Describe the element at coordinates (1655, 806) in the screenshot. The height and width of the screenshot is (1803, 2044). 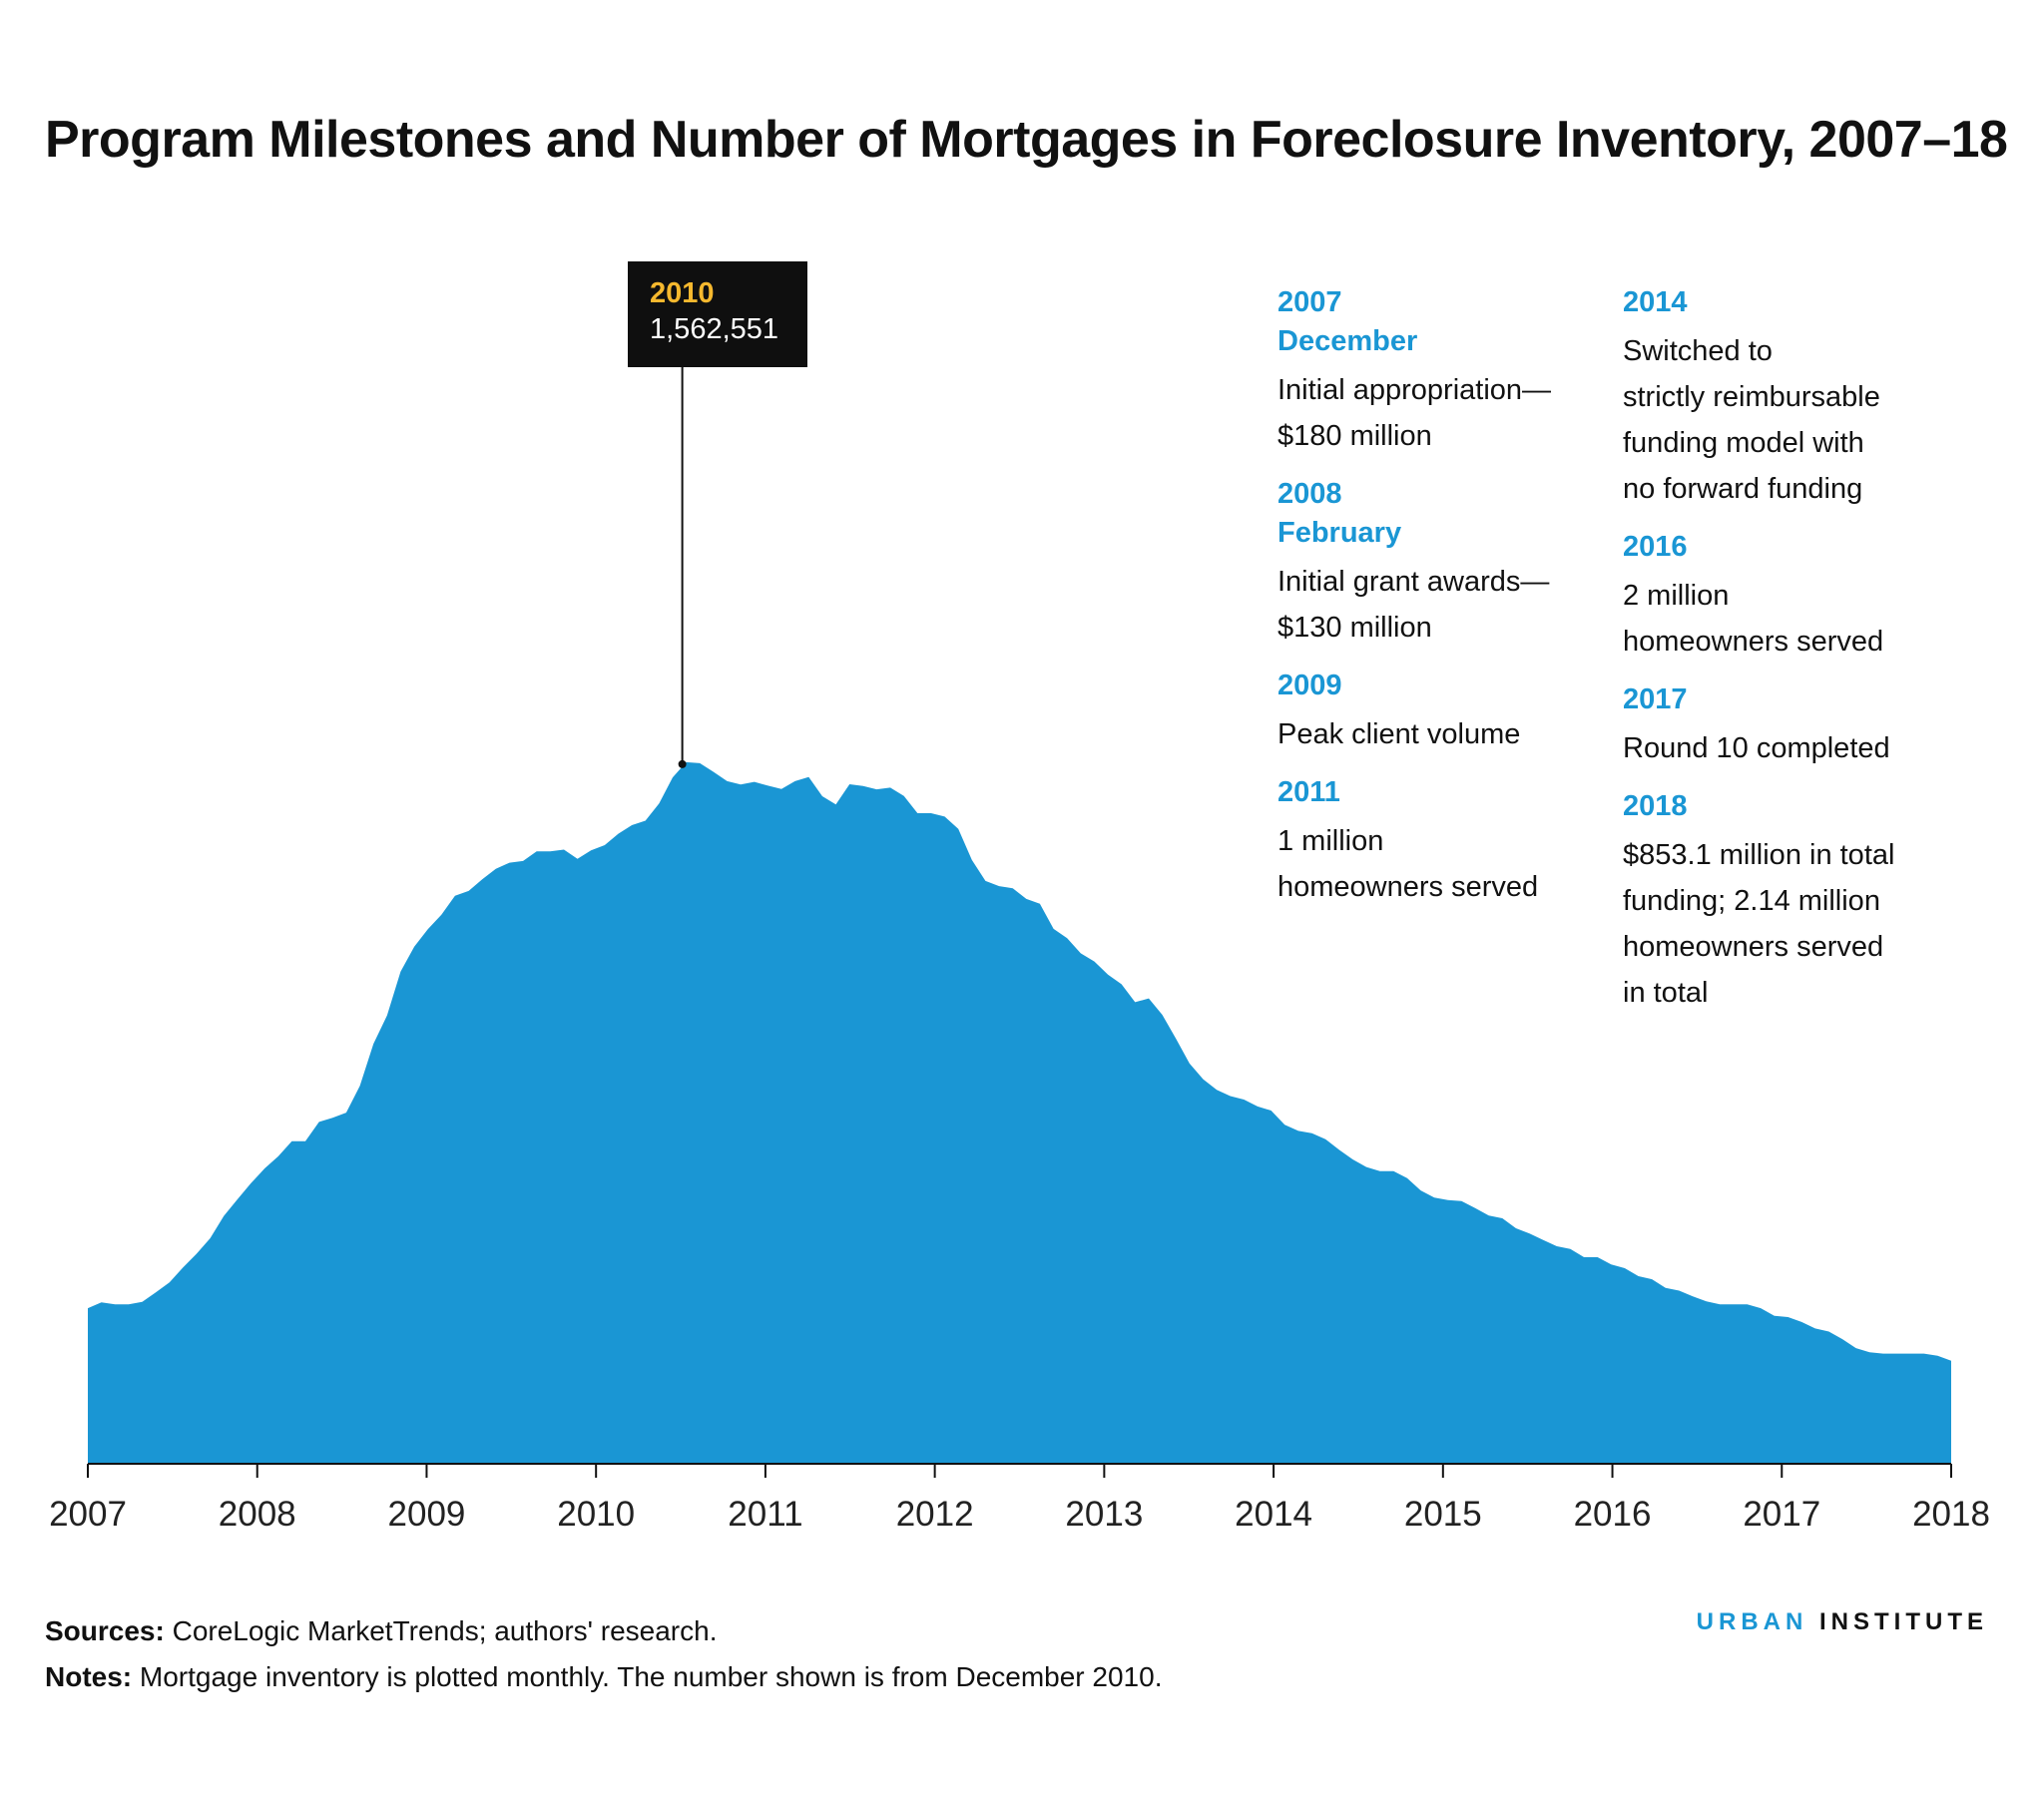
I see `milestone-year: 2018` at that location.